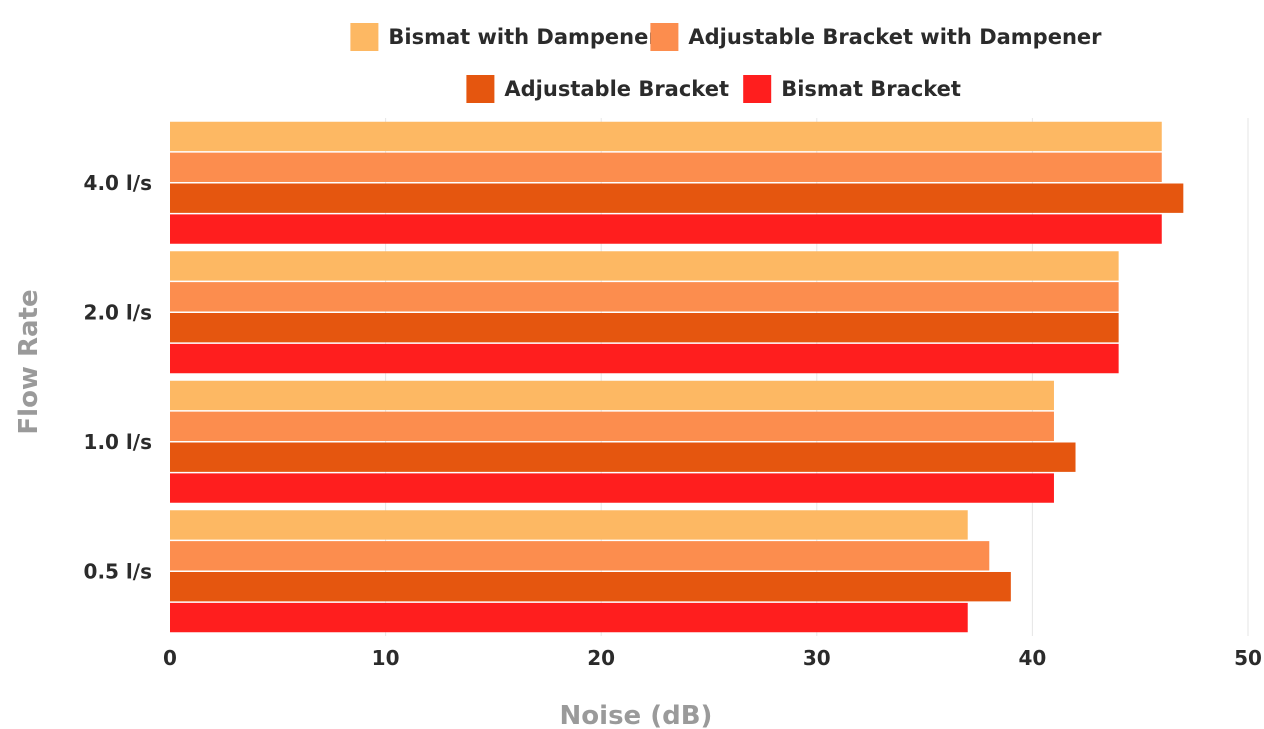 The image size is (1264, 729). Describe the element at coordinates (871, 89) in the screenshot. I see `legend-label: Bismat Bracket` at that location.